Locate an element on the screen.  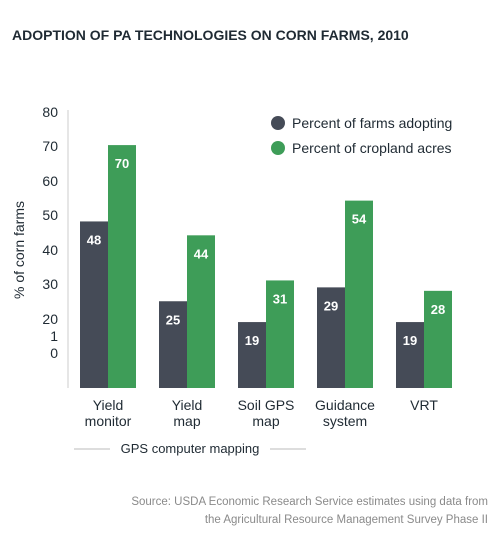
data-label: 25 is located at coordinates (173, 319).